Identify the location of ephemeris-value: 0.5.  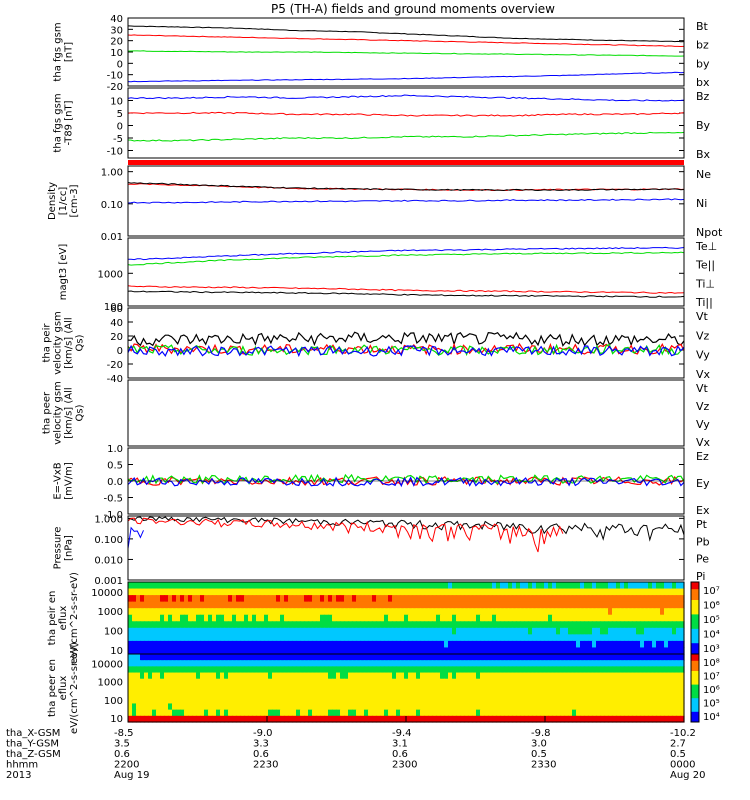
(678, 754).